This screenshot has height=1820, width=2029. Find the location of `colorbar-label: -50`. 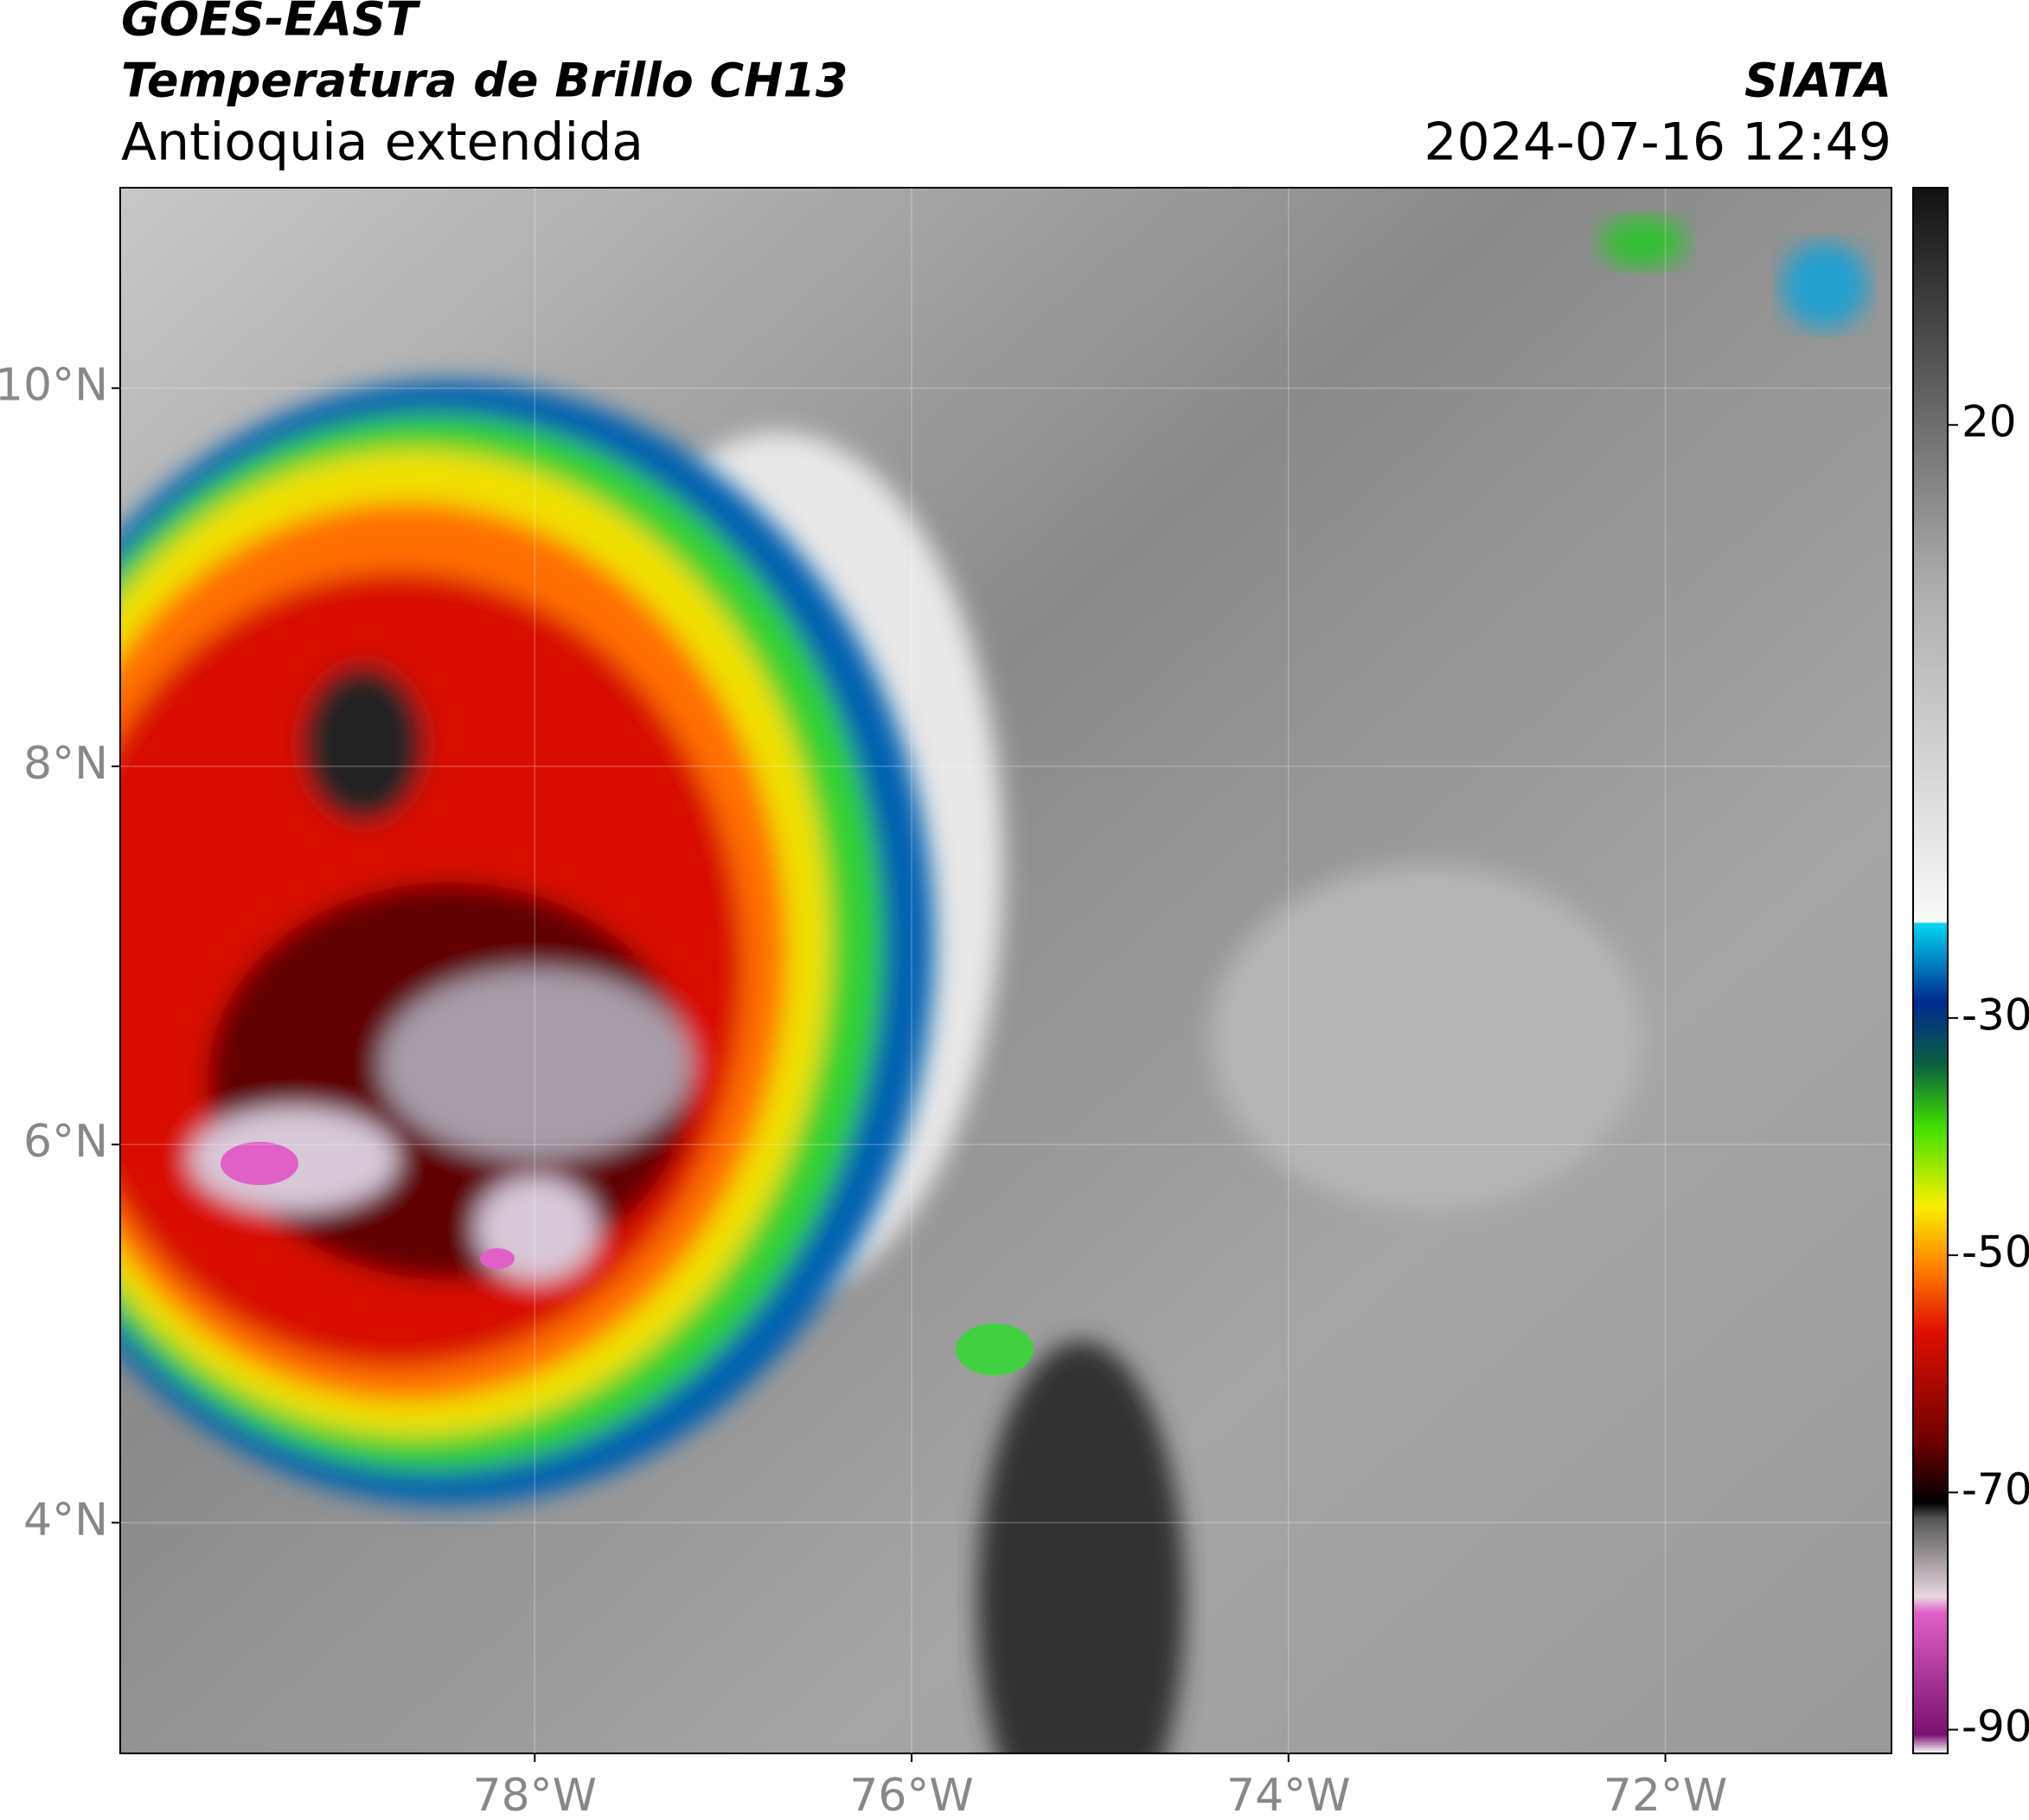

colorbar-label: -50 is located at coordinates (1995, 1252).